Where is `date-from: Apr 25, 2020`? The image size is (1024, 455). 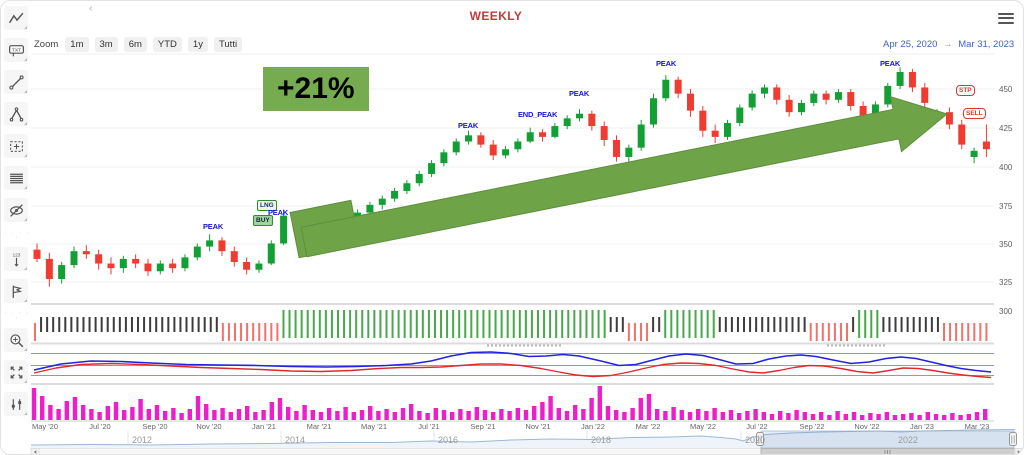
date-from: Apr 25, 2020 is located at coordinates (910, 44).